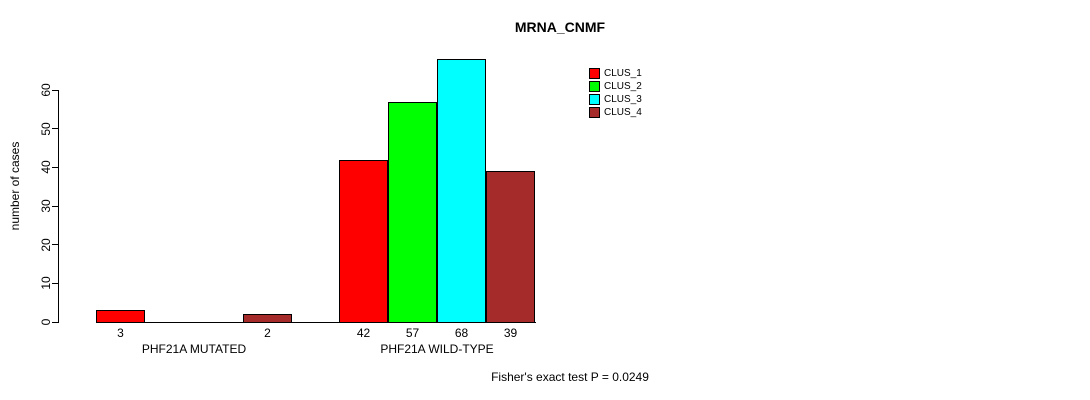 The width and height of the screenshot is (1090, 400). I want to click on y-tick-label: 0, so click(46, 322).